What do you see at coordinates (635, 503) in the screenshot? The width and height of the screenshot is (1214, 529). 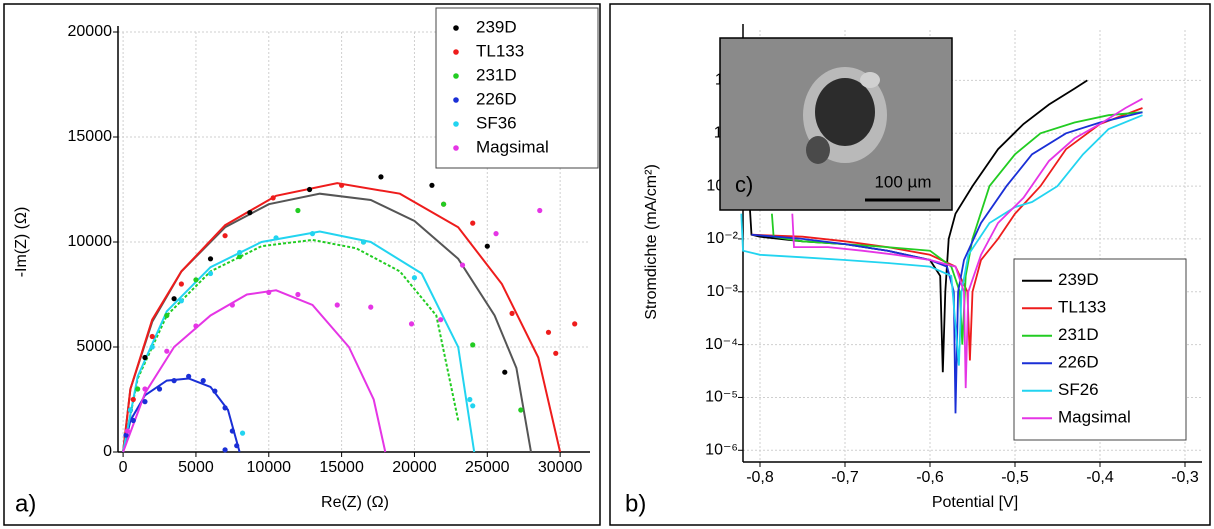 I see `panel-label: b)` at bounding box center [635, 503].